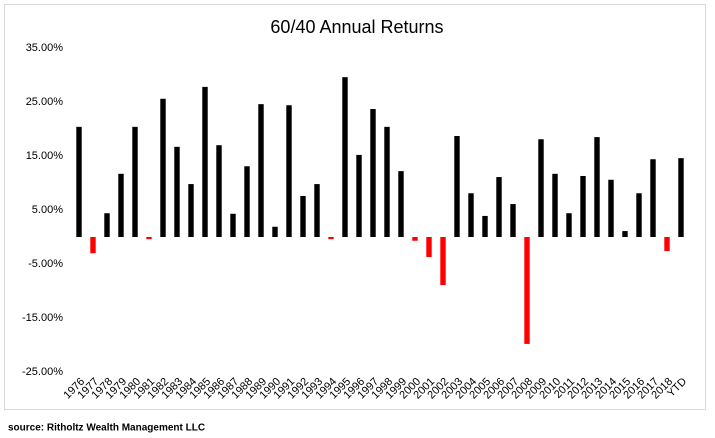  What do you see at coordinates (42, 318) in the screenshot?
I see `y-tick-label: -15.00%` at bounding box center [42, 318].